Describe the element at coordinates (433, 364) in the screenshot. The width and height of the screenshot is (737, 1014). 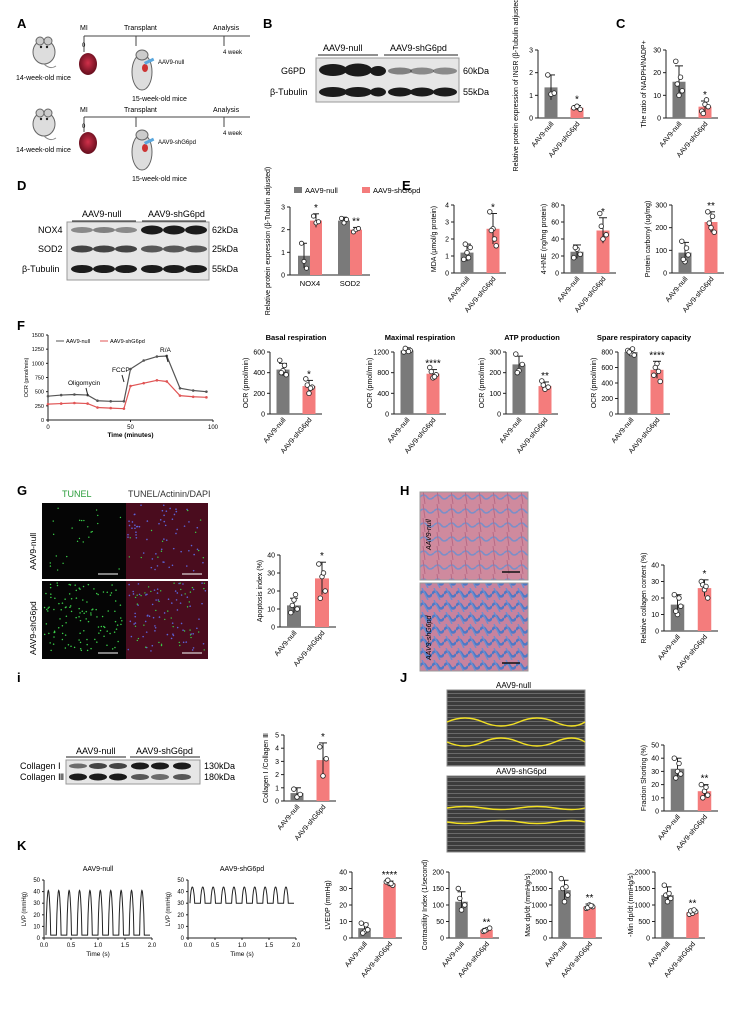
I see `significance-marker: ****` at that location.